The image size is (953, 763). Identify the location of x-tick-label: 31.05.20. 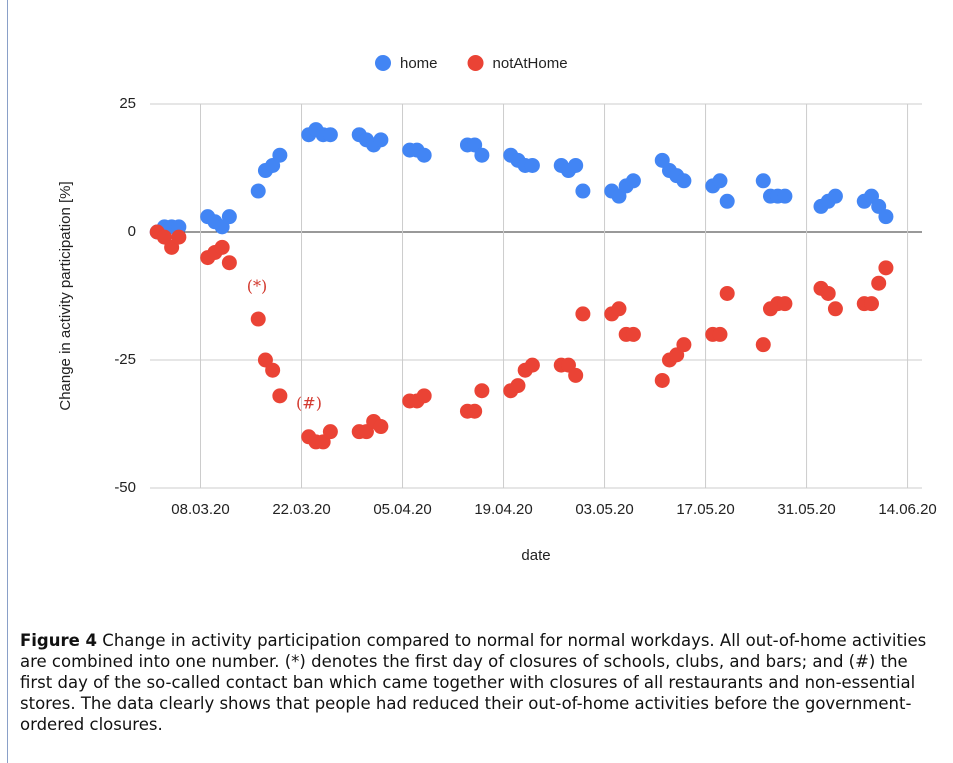
(806, 509).